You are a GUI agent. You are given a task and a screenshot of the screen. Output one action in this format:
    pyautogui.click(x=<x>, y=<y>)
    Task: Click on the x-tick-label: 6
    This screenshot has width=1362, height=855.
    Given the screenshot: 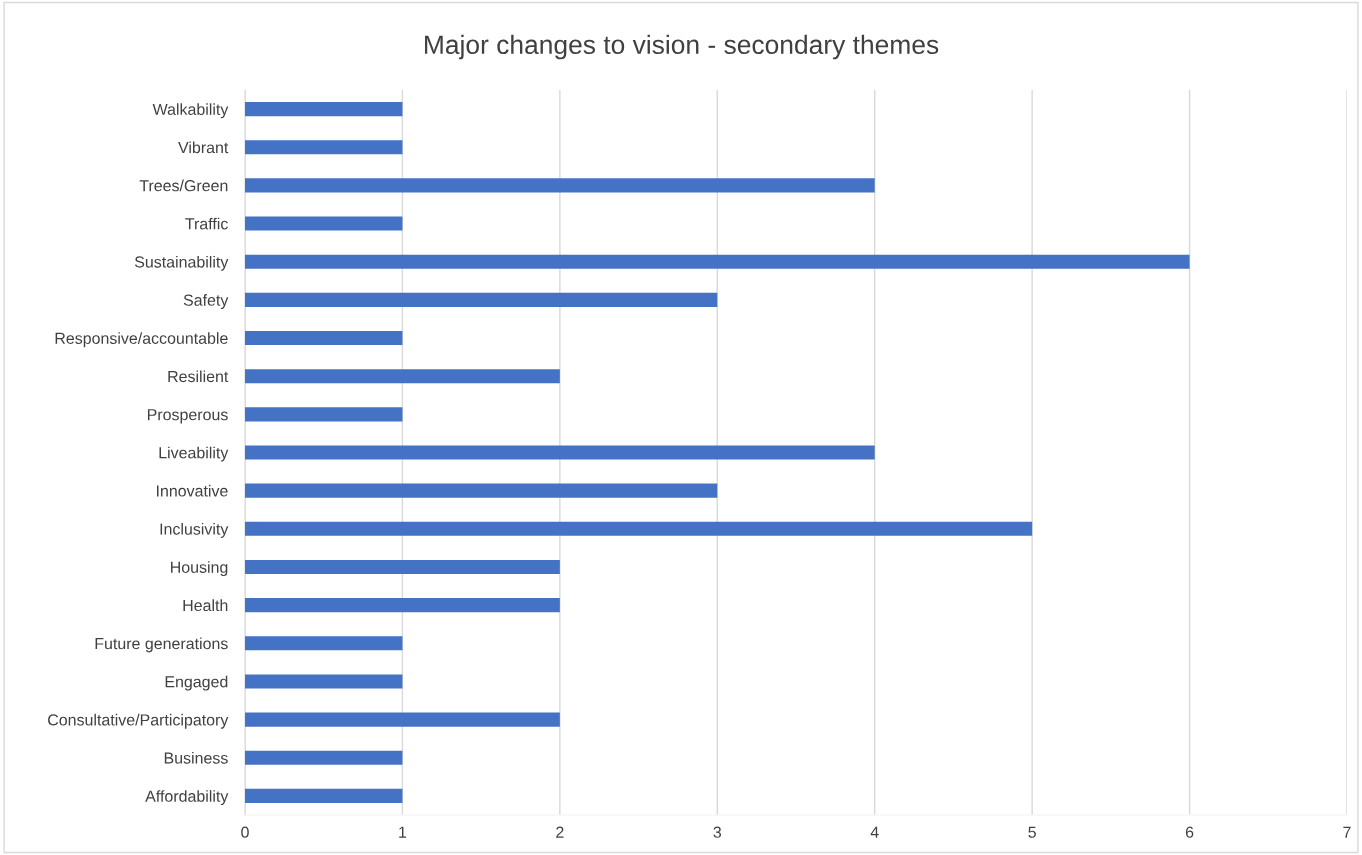 What is the action you would take?
    pyautogui.click(x=1189, y=832)
    